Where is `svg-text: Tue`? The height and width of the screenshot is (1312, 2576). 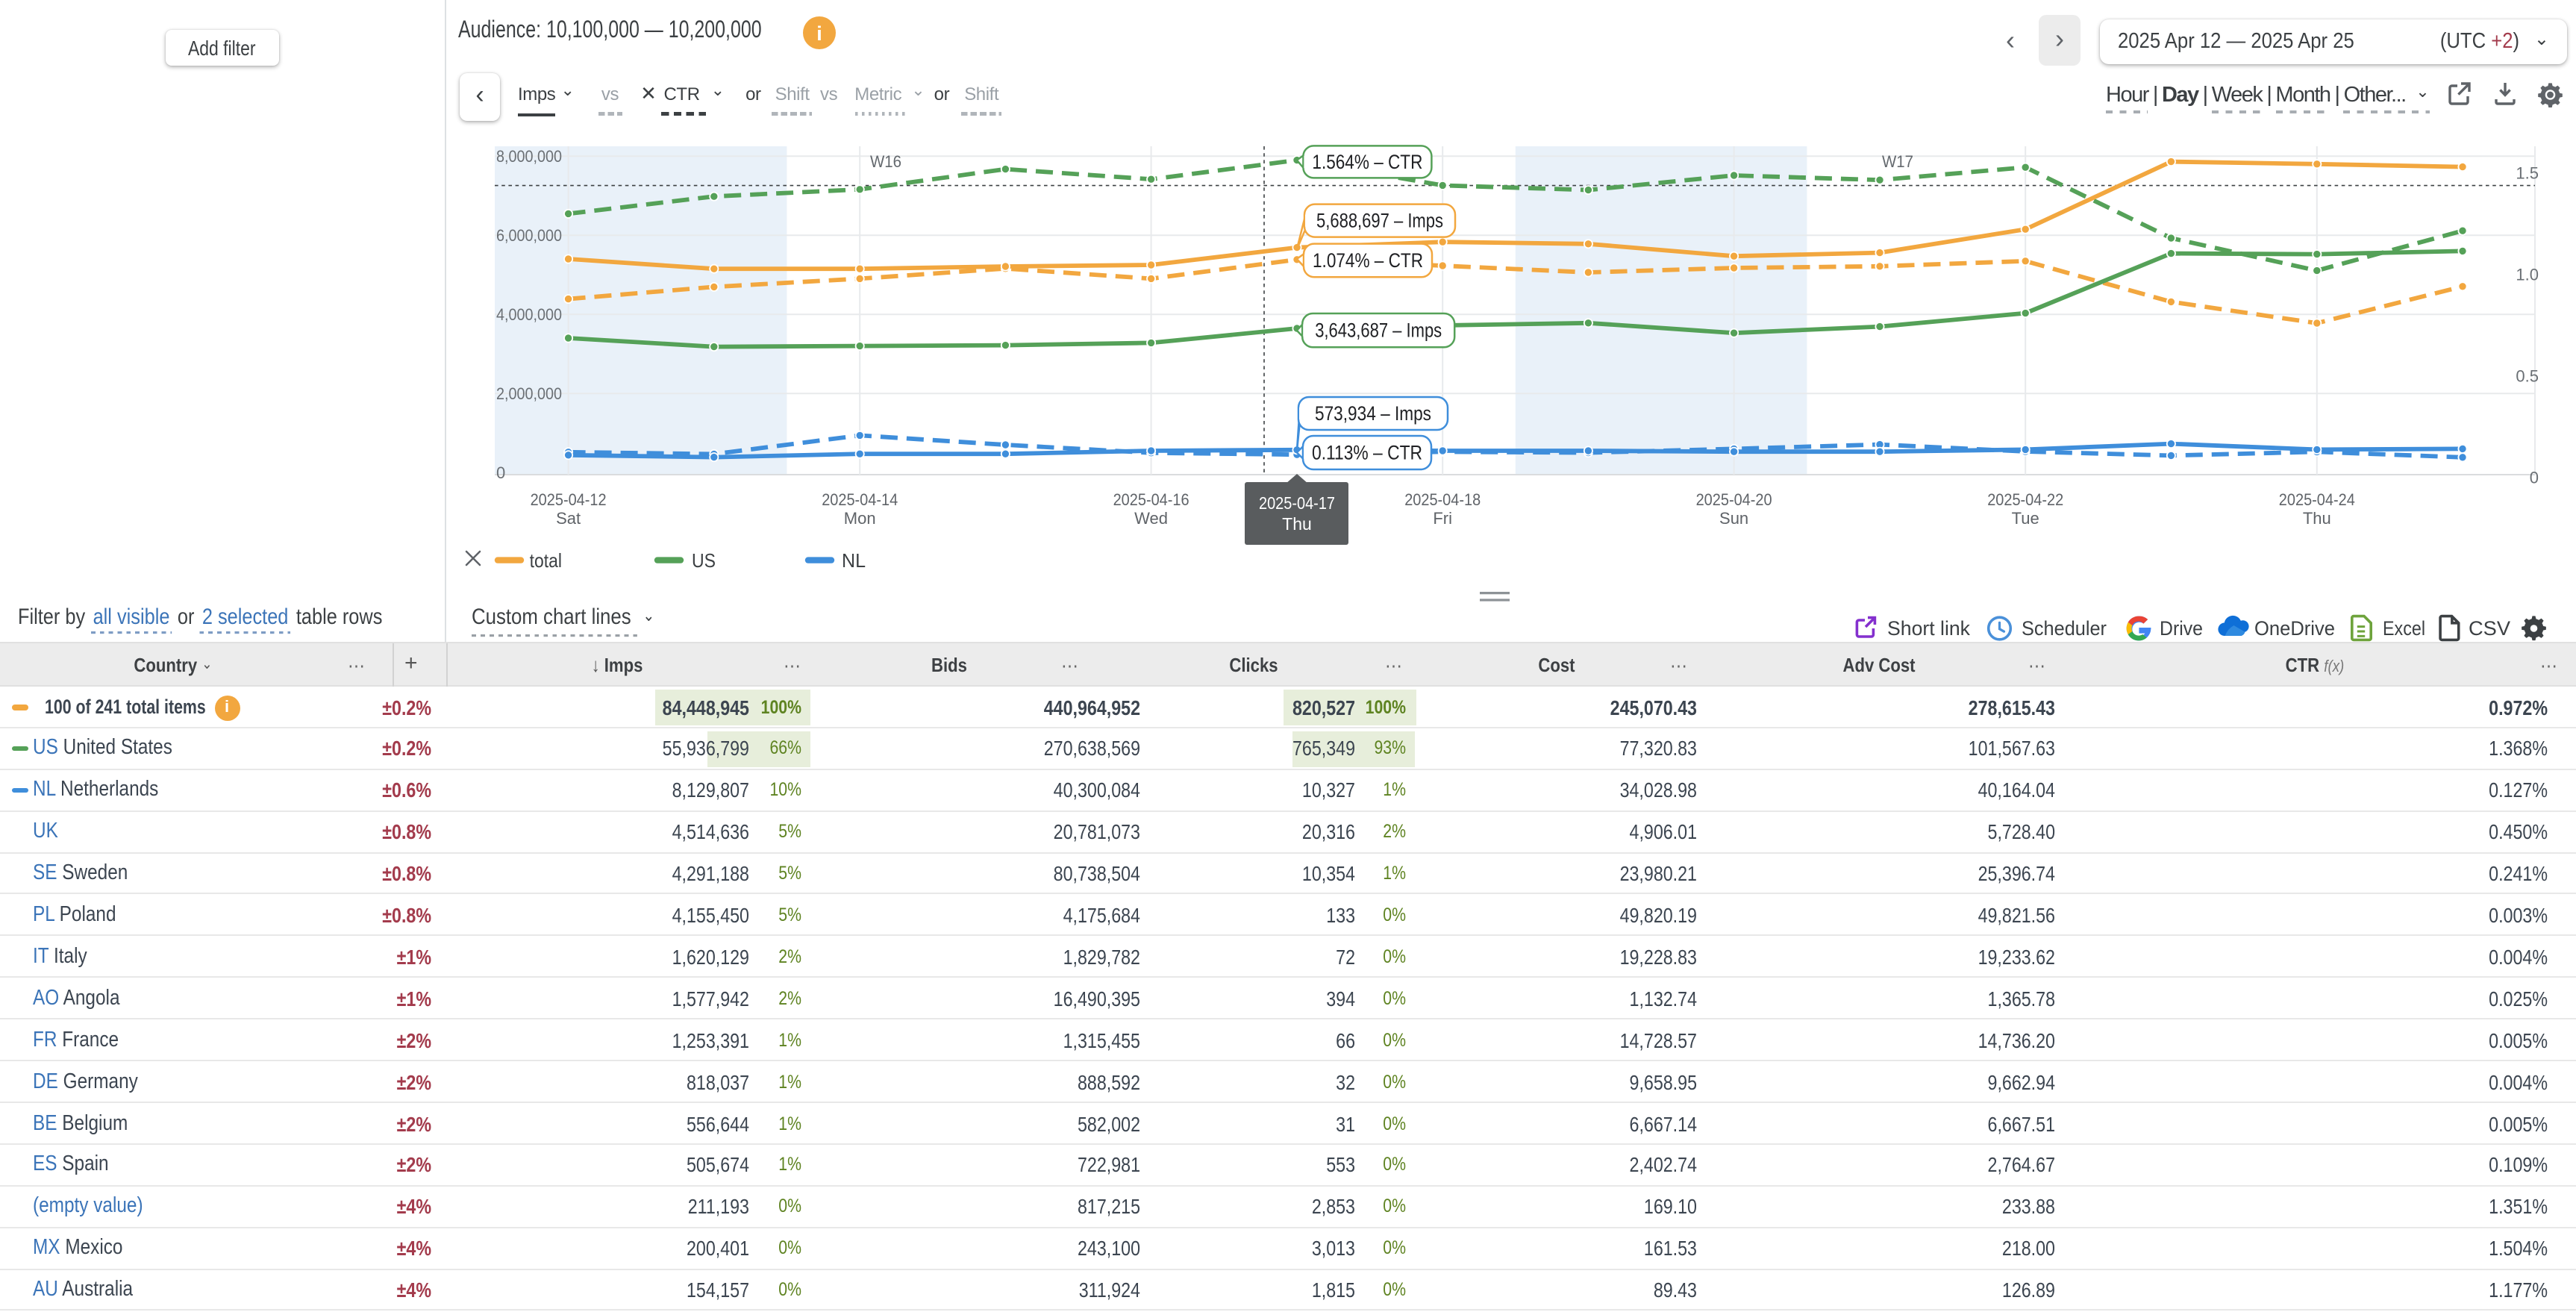
svg-text: Tue is located at coordinates (2025, 518).